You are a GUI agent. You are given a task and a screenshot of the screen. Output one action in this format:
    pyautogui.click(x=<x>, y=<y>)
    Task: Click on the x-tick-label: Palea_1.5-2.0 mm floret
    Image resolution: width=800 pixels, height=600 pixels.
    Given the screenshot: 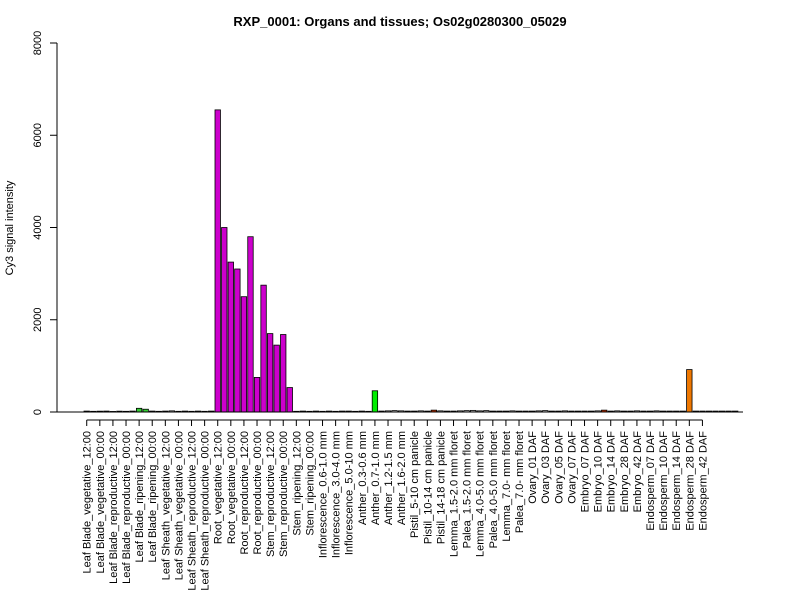 What is the action you would take?
    pyautogui.click(x=468, y=489)
    